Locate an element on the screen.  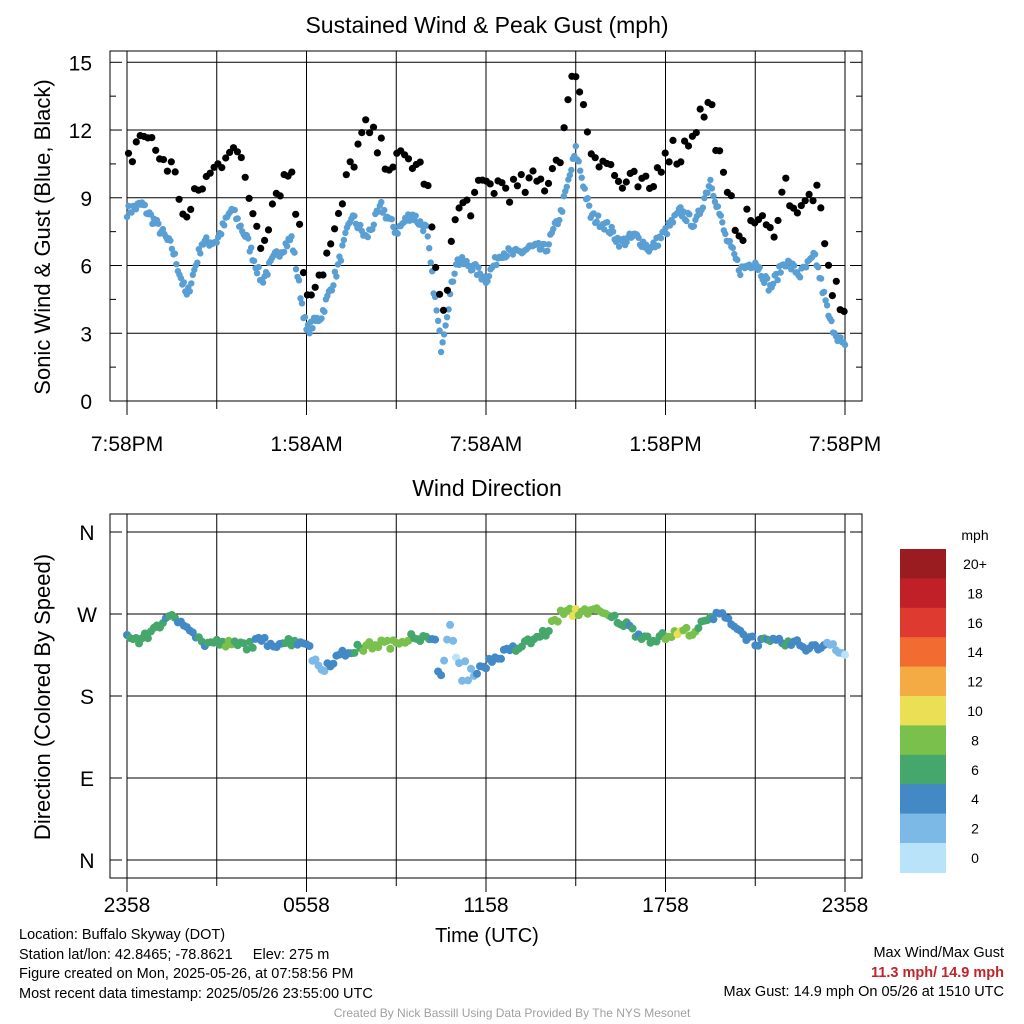
wind-ytick-label: 3 is located at coordinates (86, 334).